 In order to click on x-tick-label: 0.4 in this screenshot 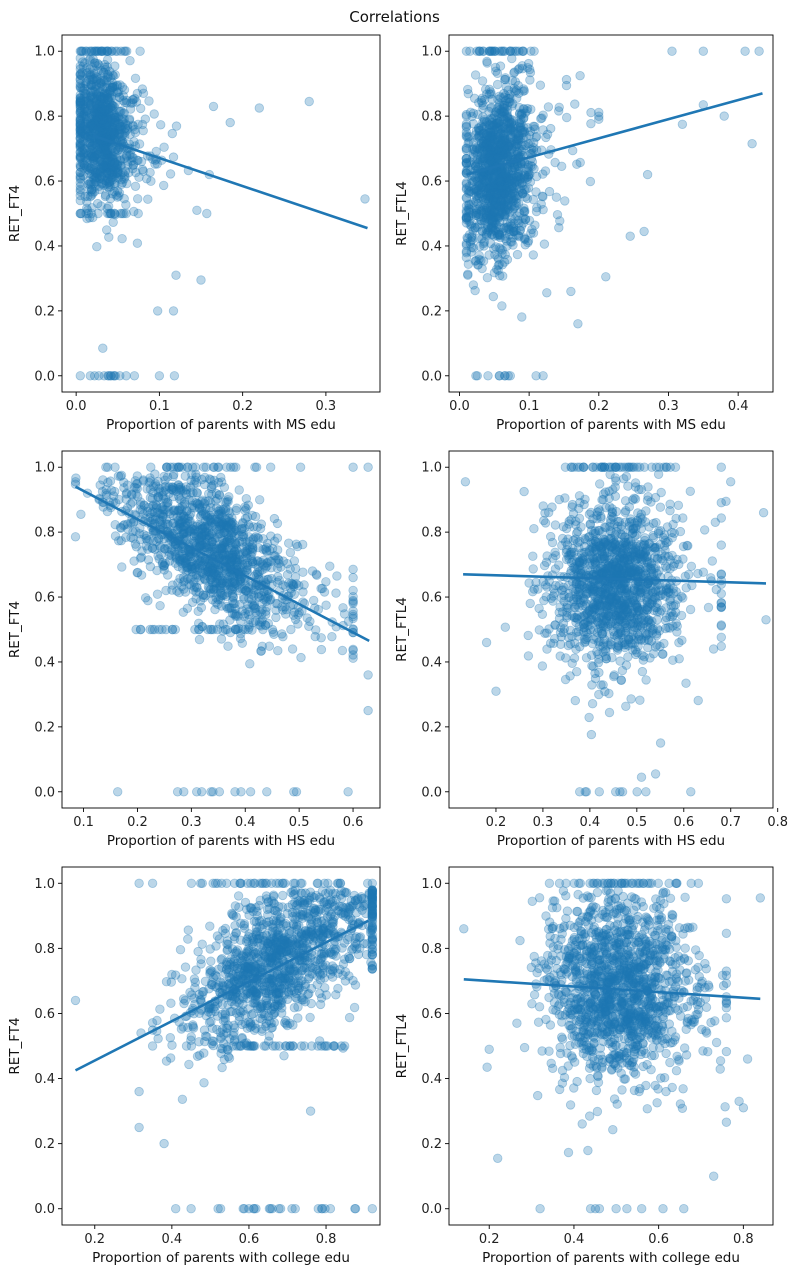, I will do `click(738, 406)`.